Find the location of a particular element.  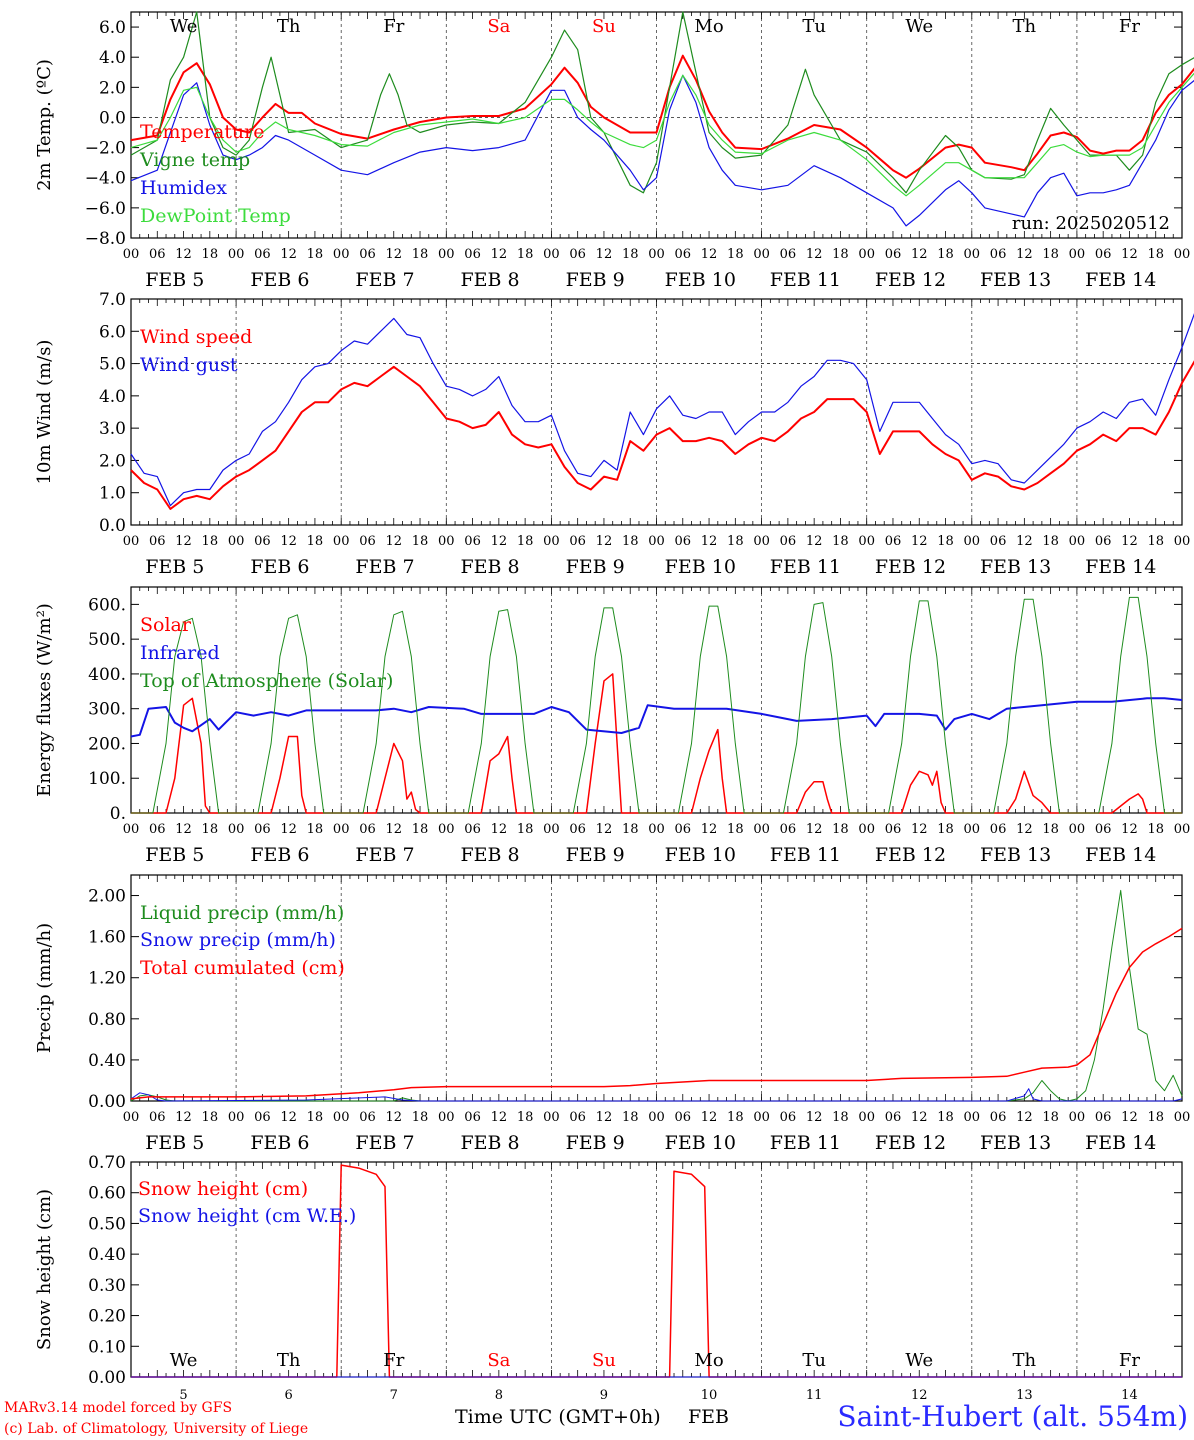

legend-entry: Snow height (cm) is located at coordinates (223, 1189).